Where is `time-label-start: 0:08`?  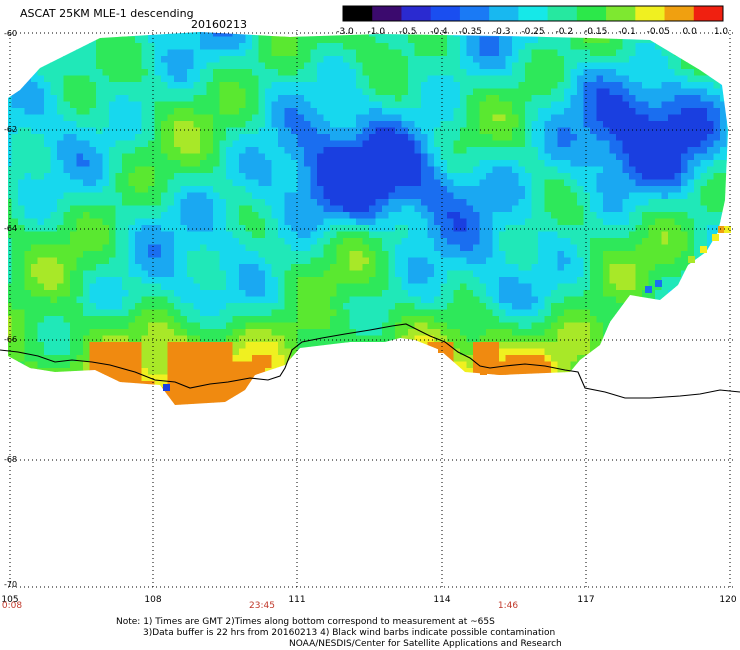 time-label-start: 0:08 is located at coordinates (12, 606).